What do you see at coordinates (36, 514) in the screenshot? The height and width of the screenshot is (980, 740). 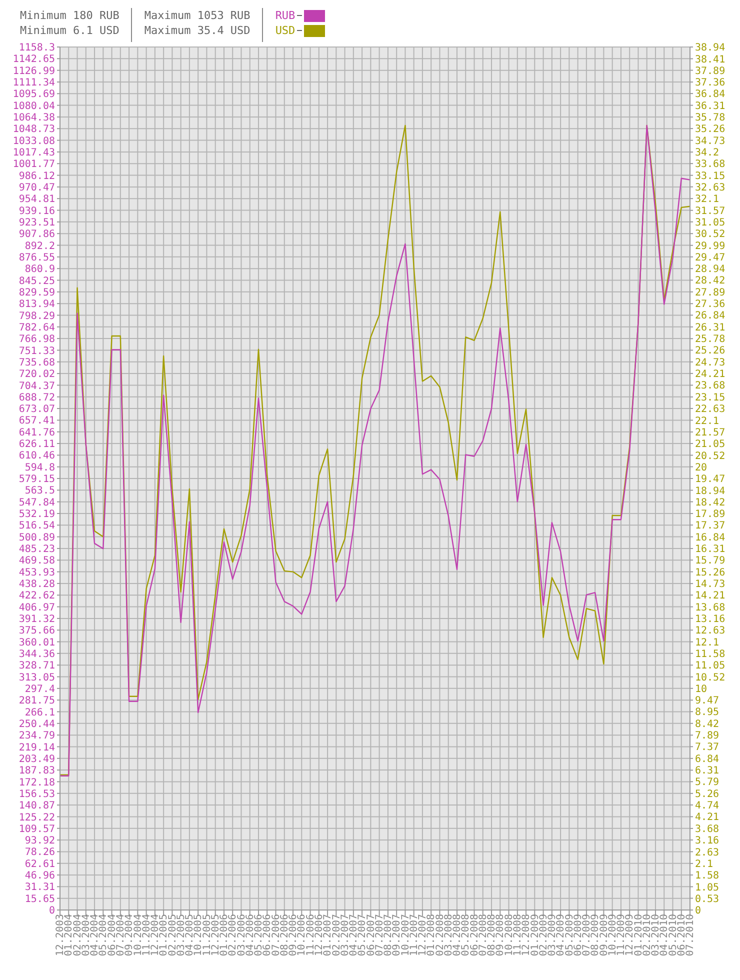 I see `y-tick-label: 532.19` at bounding box center [36, 514].